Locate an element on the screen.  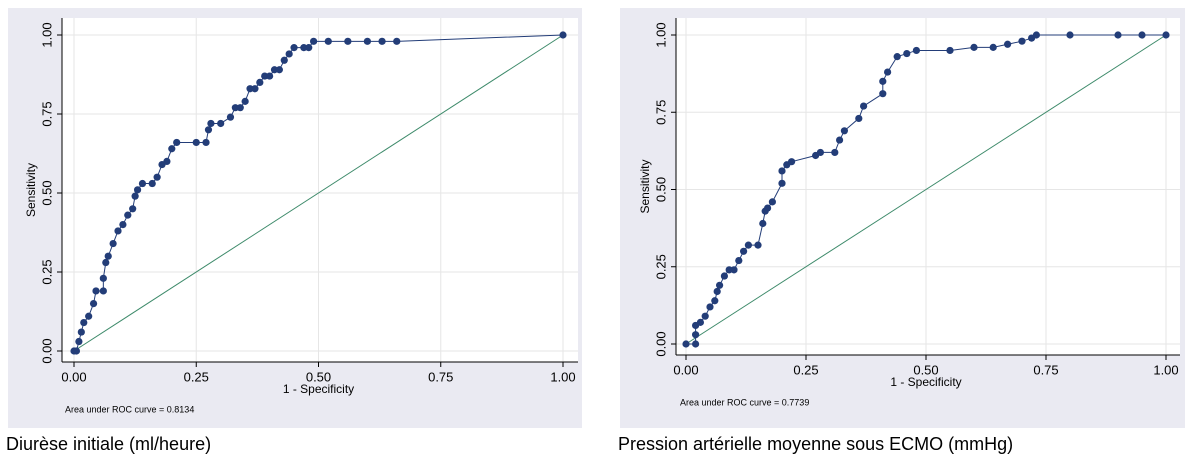
y-tick-label: 0.75 is located at coordinates (46, 113).